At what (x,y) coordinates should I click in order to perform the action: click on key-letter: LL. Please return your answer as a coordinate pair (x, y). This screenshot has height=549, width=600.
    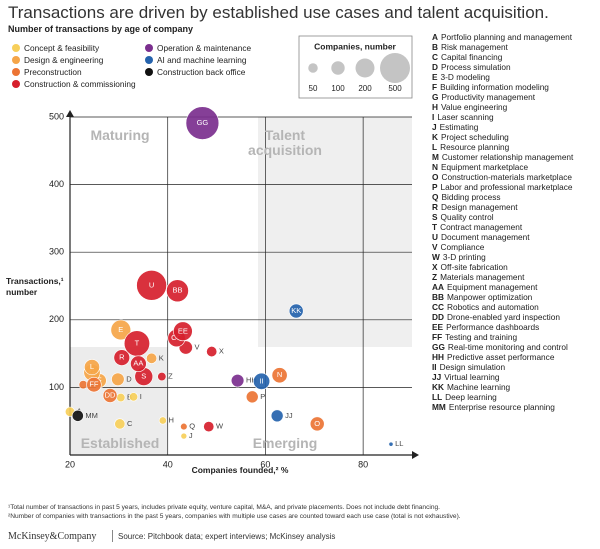
    Looking at the image, I should click on (437, 397).